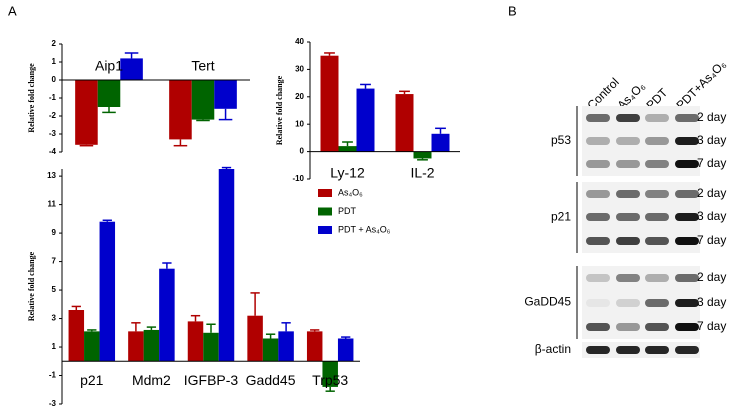 This screenshot has width=743, height=414. What do you see at coordinates (54, 289) in the screenshot?
I see `y-tick-label: 5` at bounding box center [54, 289].